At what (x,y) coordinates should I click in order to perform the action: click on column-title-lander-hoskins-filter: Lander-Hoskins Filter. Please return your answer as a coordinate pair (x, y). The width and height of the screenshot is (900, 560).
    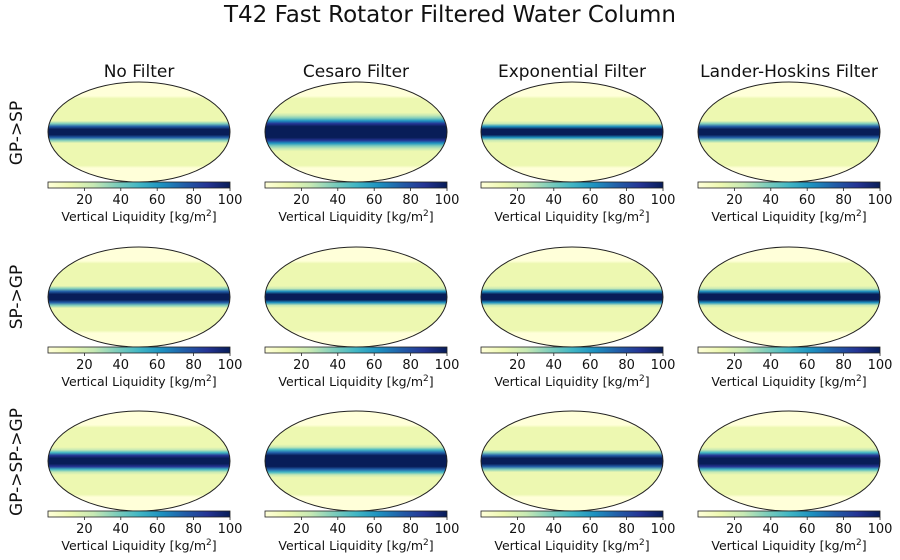
    Looking at the image, I should click on (789, 72).